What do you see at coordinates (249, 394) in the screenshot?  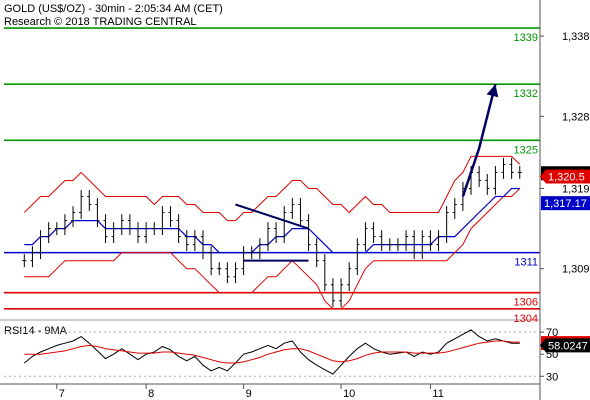 I see `time-tick-label: 9` at bounding box center [249, 394].